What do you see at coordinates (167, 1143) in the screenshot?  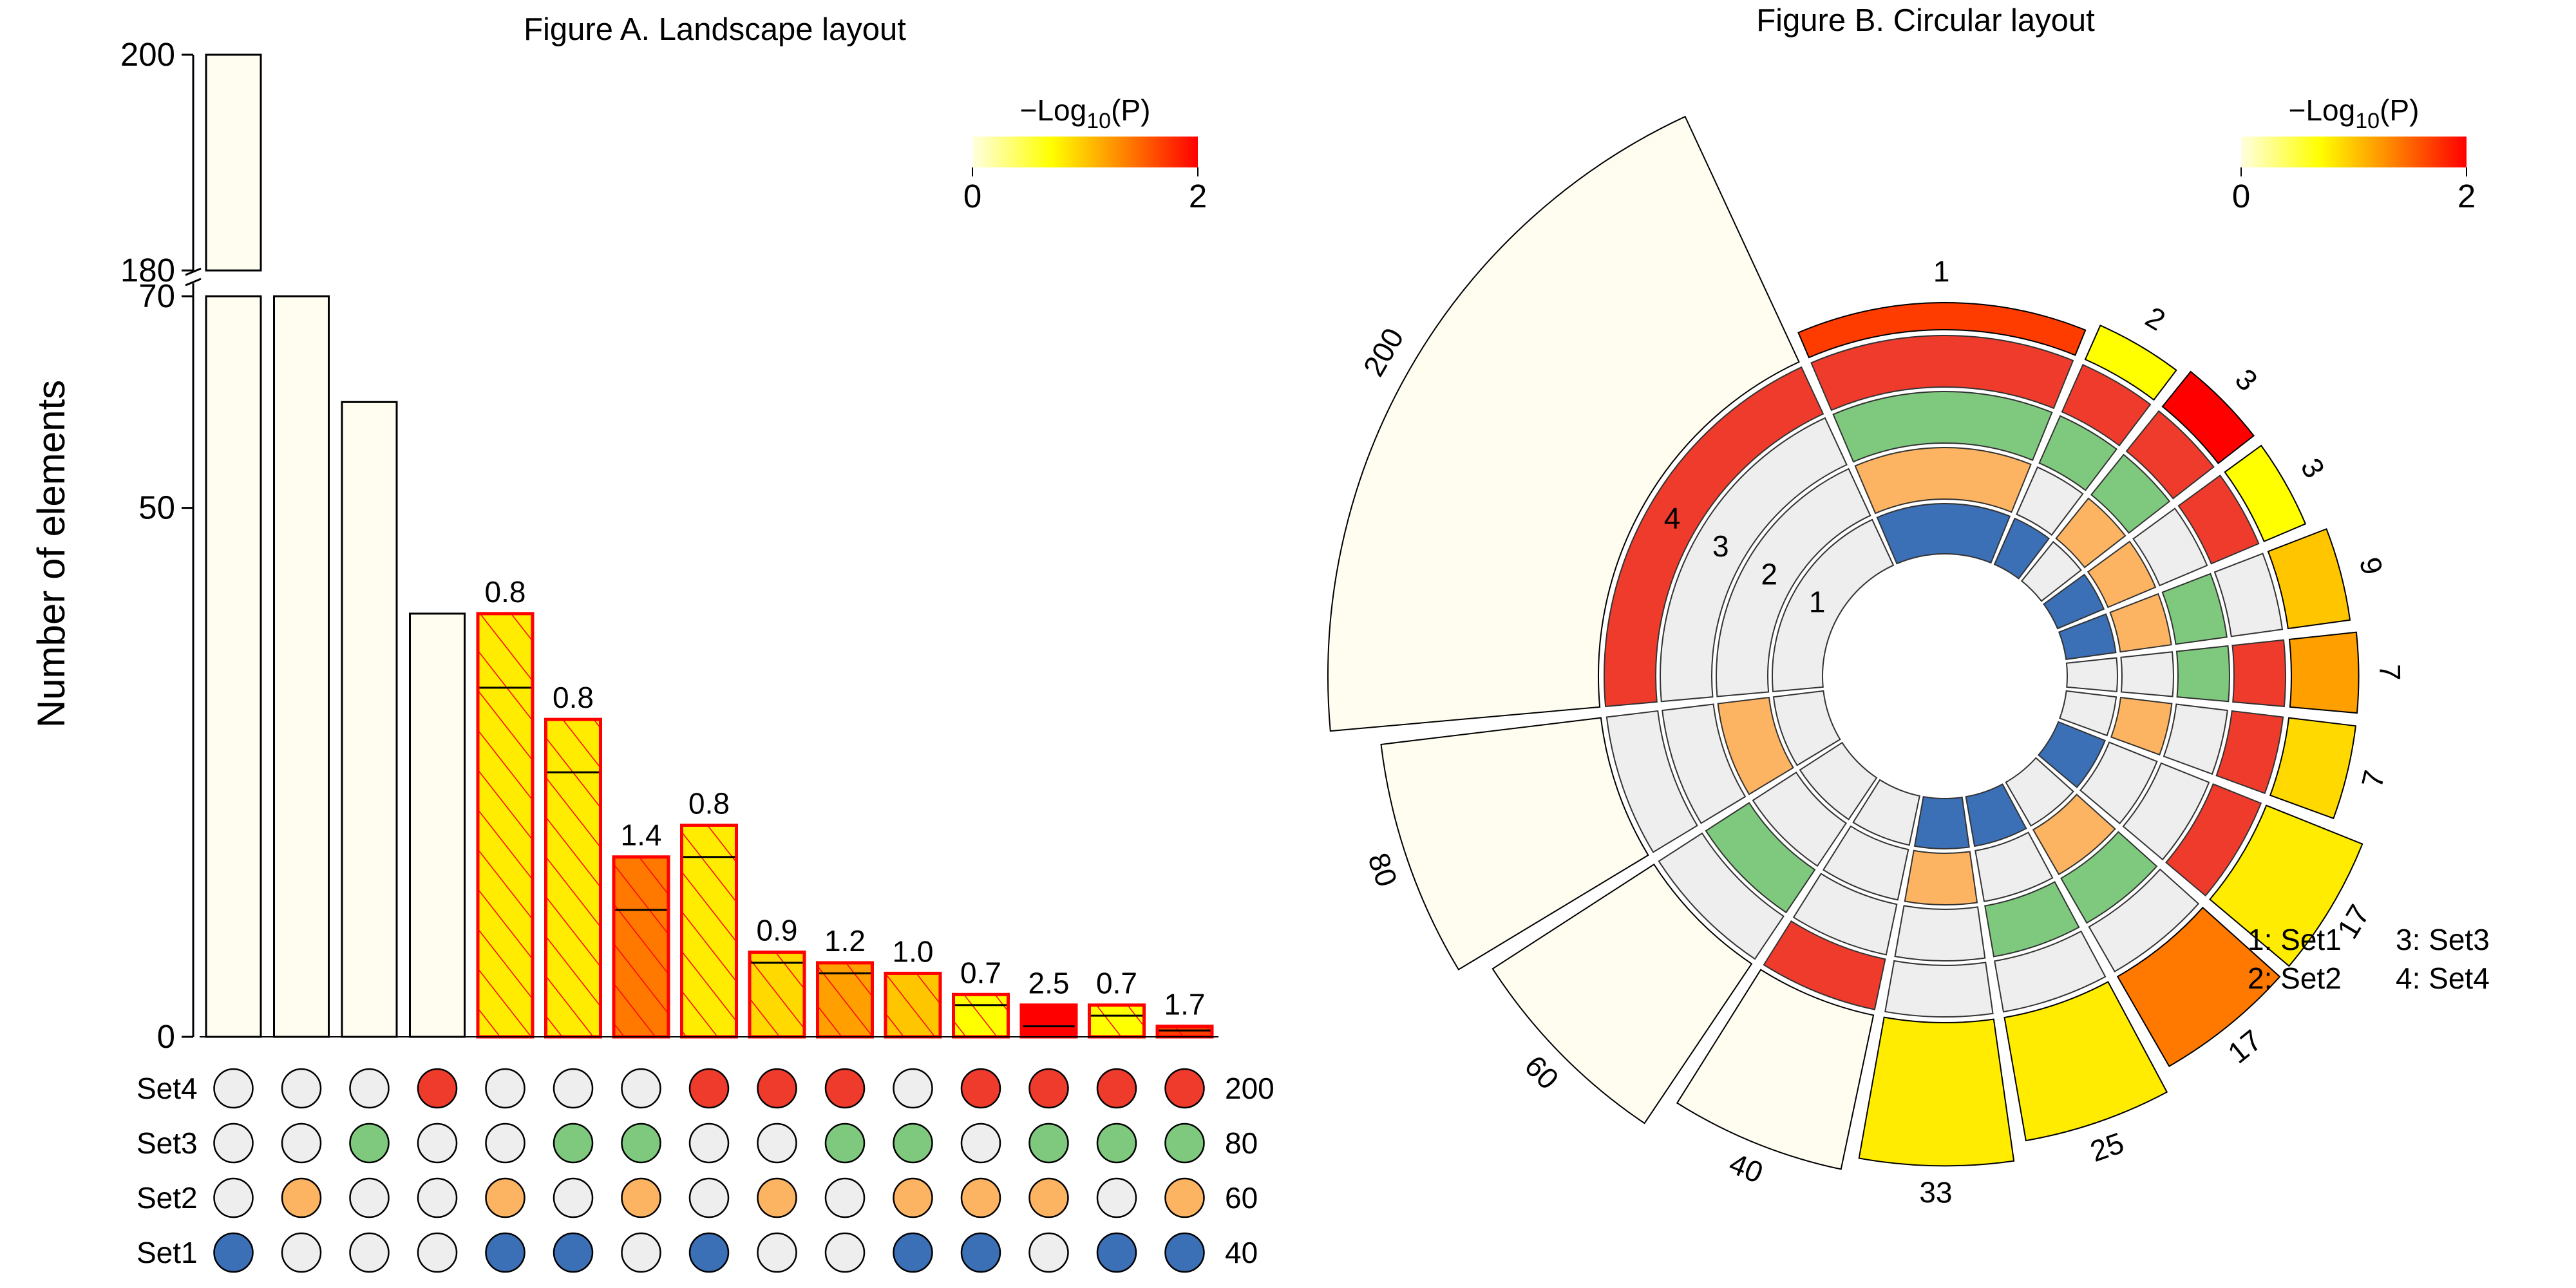 I see `set-label: Set3` at bounding box center [167, 1143].